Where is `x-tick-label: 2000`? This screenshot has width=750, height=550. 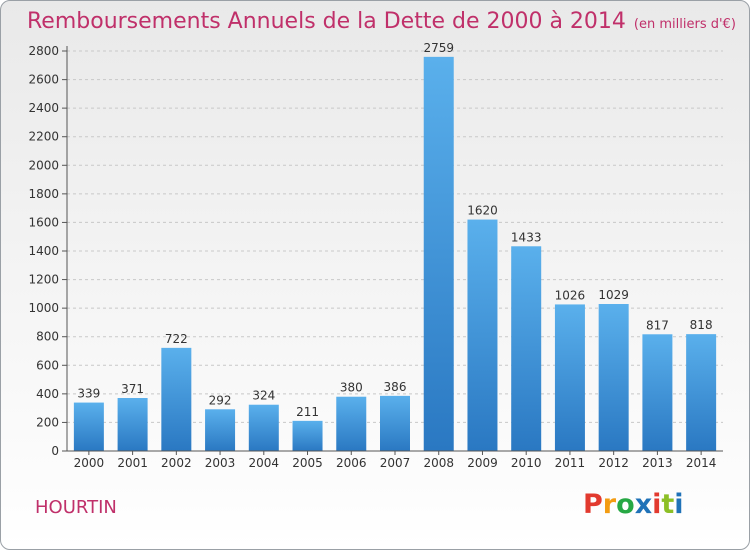 x-tick-label: 2000 is located at coordinates (89, 463).